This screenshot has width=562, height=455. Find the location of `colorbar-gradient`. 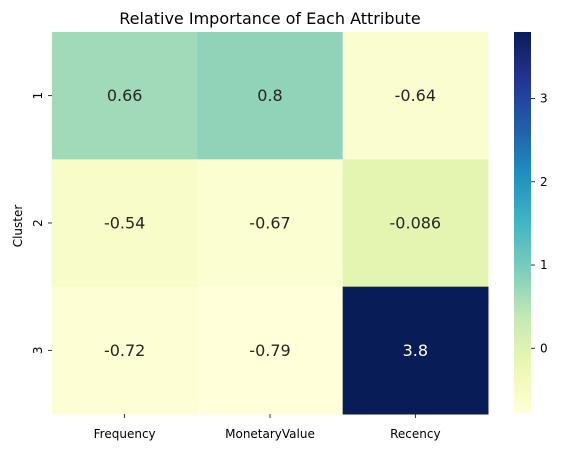

colorbar-gradient is located at coordinates (522, 223).